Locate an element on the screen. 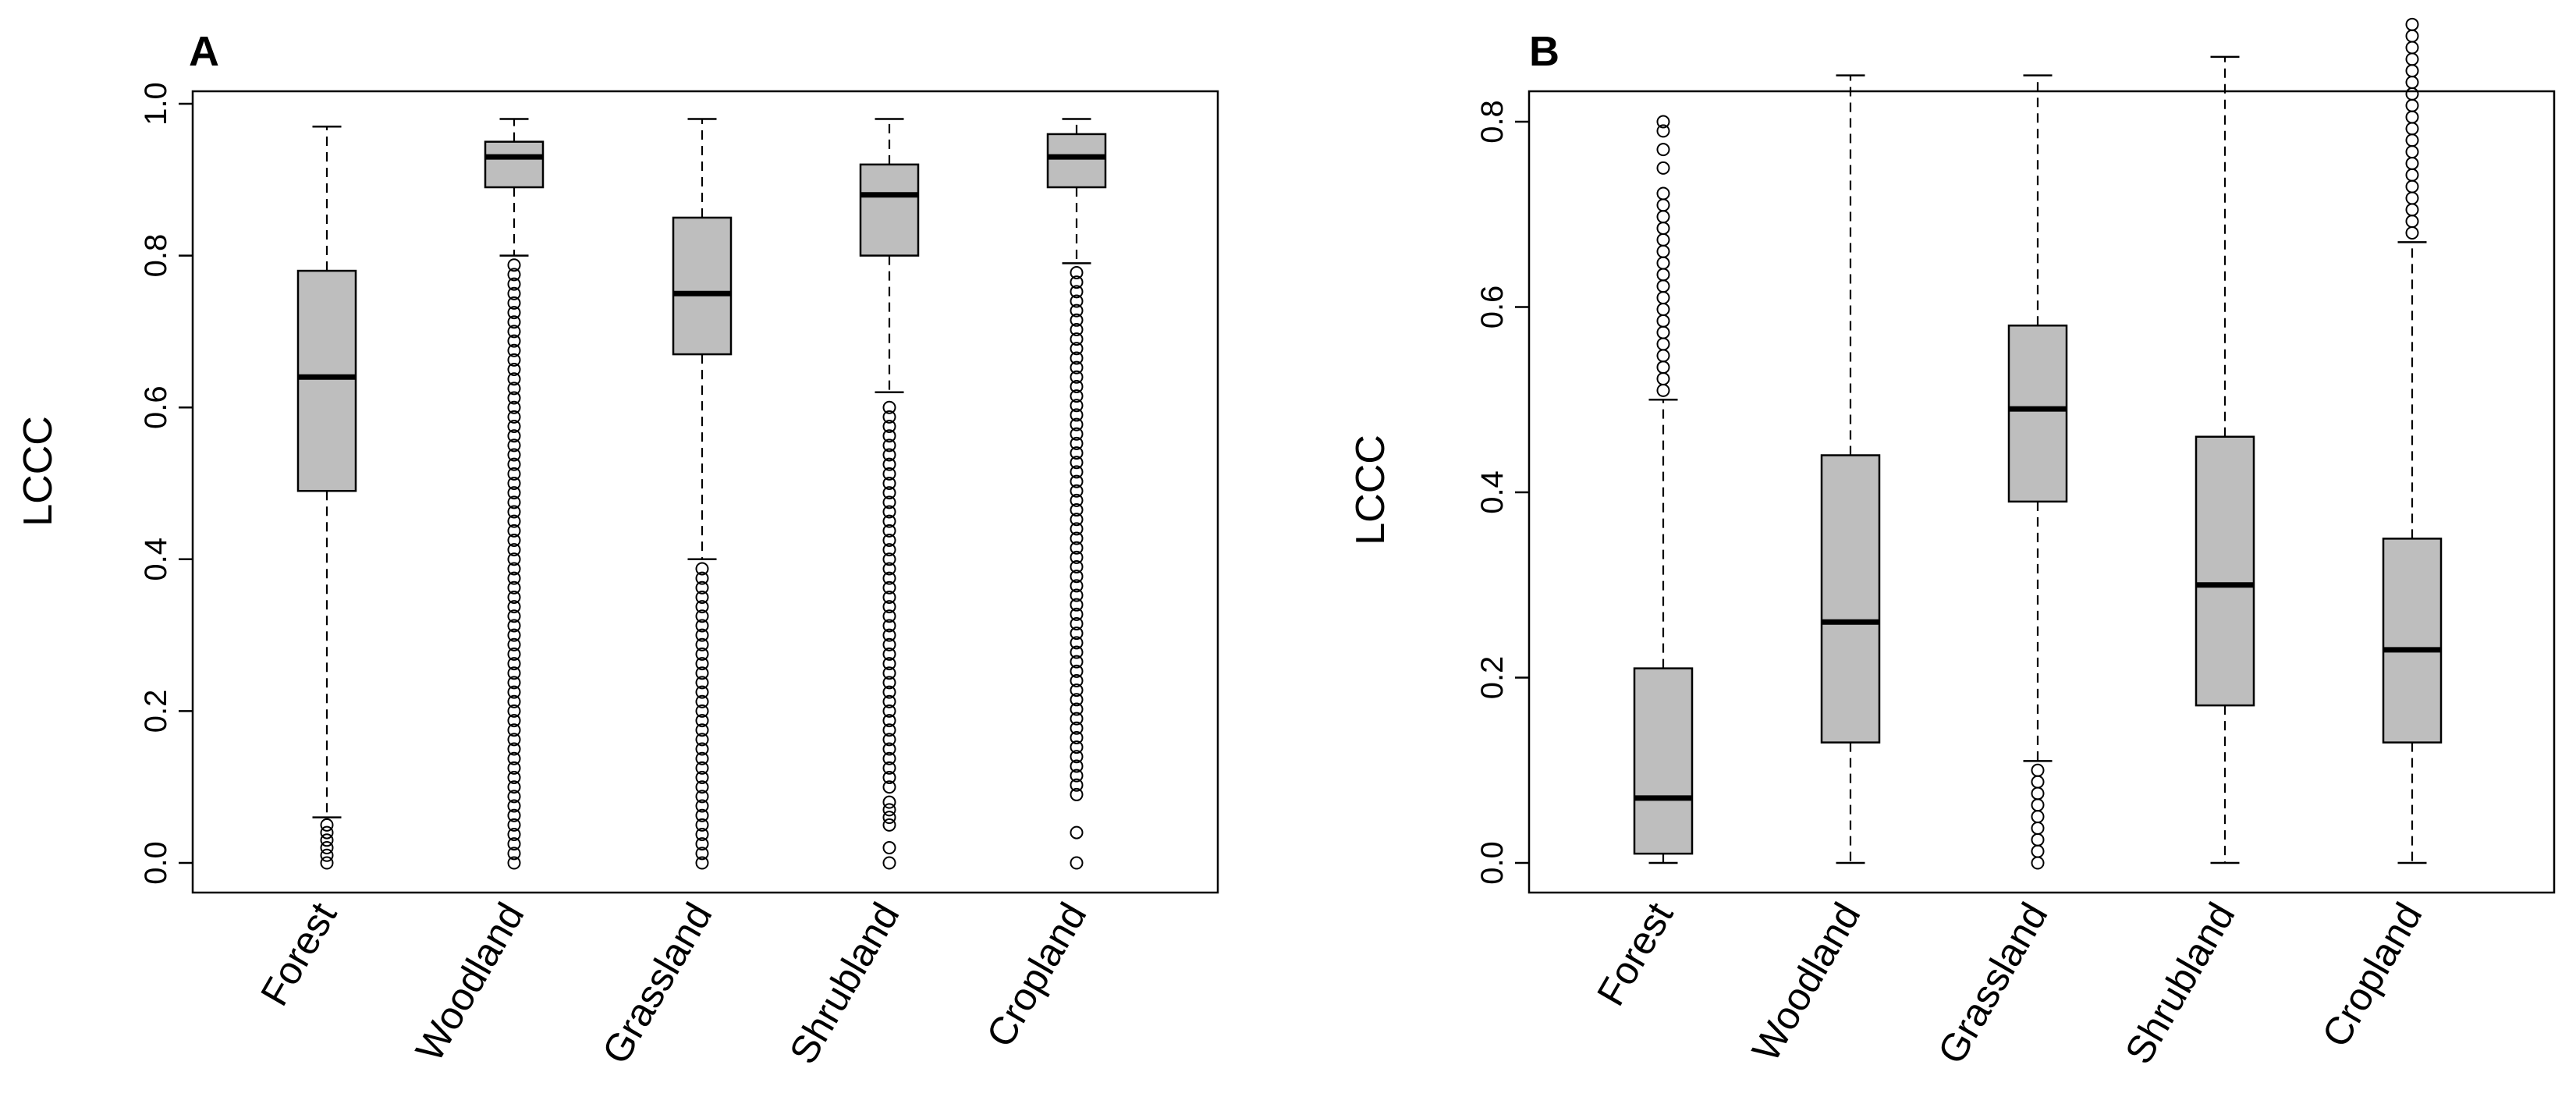 Image resolution: width=2576 pixels, height=1104 pixels. panel-b-box-grassland is located at coordinates (2037, 472).